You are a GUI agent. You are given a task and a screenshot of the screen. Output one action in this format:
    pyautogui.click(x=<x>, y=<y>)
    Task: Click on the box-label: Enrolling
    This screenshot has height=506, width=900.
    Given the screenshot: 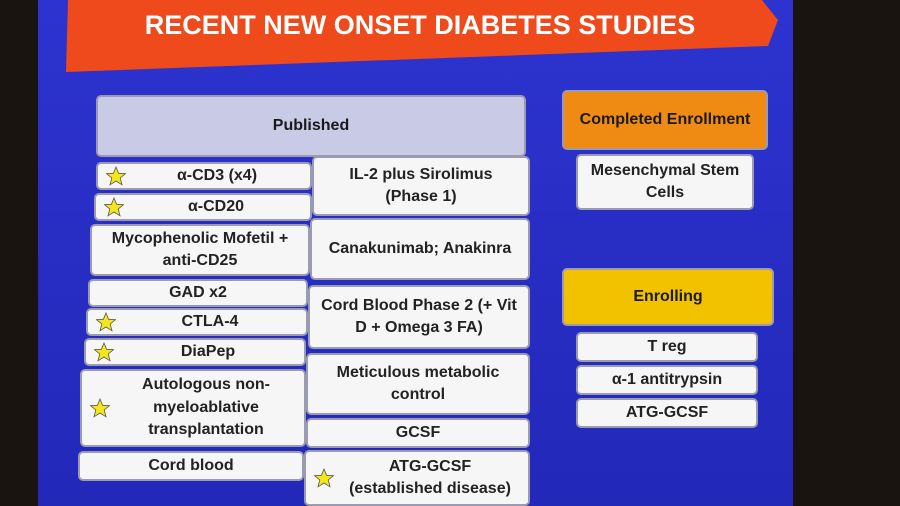 What is the action you would take?
    pyautogui.click(x=668, y=296)
    